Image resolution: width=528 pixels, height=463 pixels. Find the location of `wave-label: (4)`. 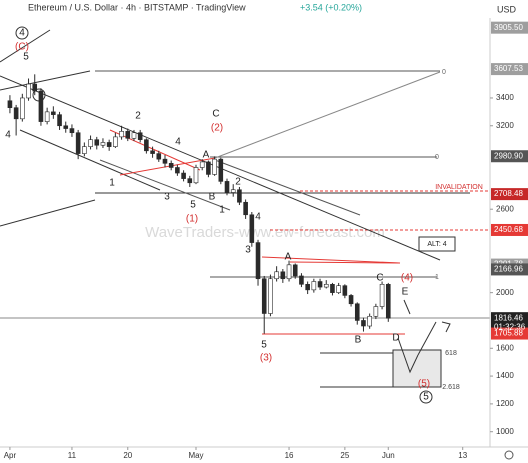

wave-label: (4) is located at coordinates (407, 278).